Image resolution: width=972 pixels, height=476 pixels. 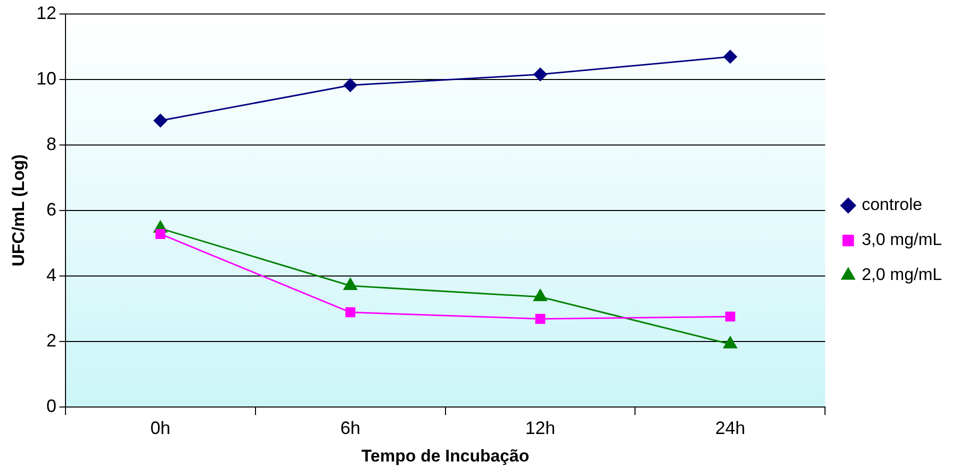 What do you see at coordinates (730, 428) in the screenshot?
I see `x-tick-label: 24h` at bounding box center [730, 428].